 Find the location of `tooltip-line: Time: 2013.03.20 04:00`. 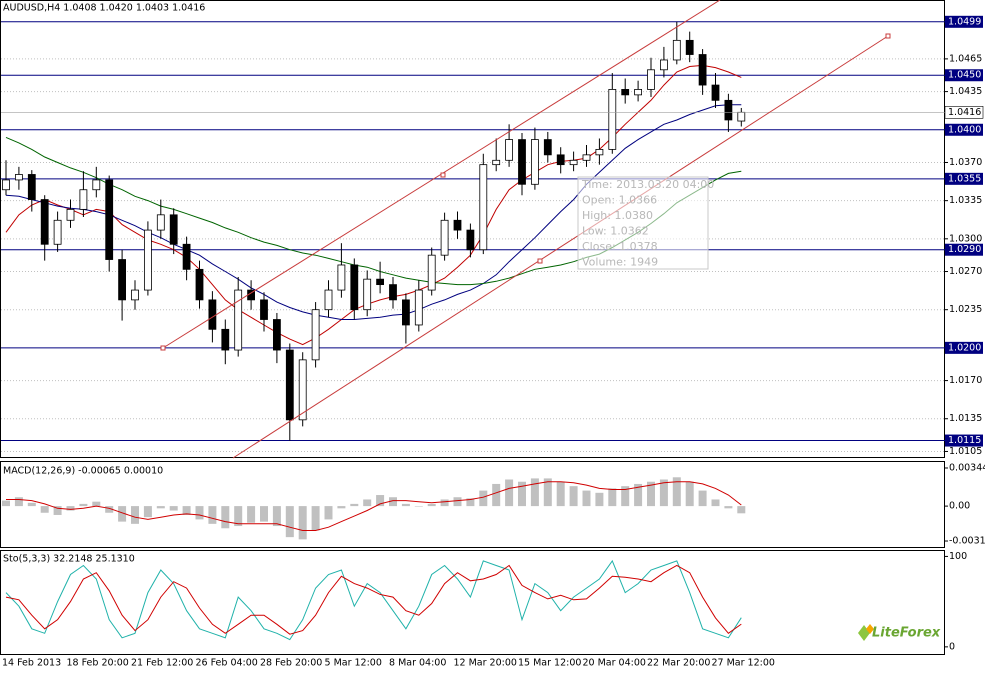

tooltip-line: Time: 2013.03.20 04:00 is located at coordinates (647, 184).